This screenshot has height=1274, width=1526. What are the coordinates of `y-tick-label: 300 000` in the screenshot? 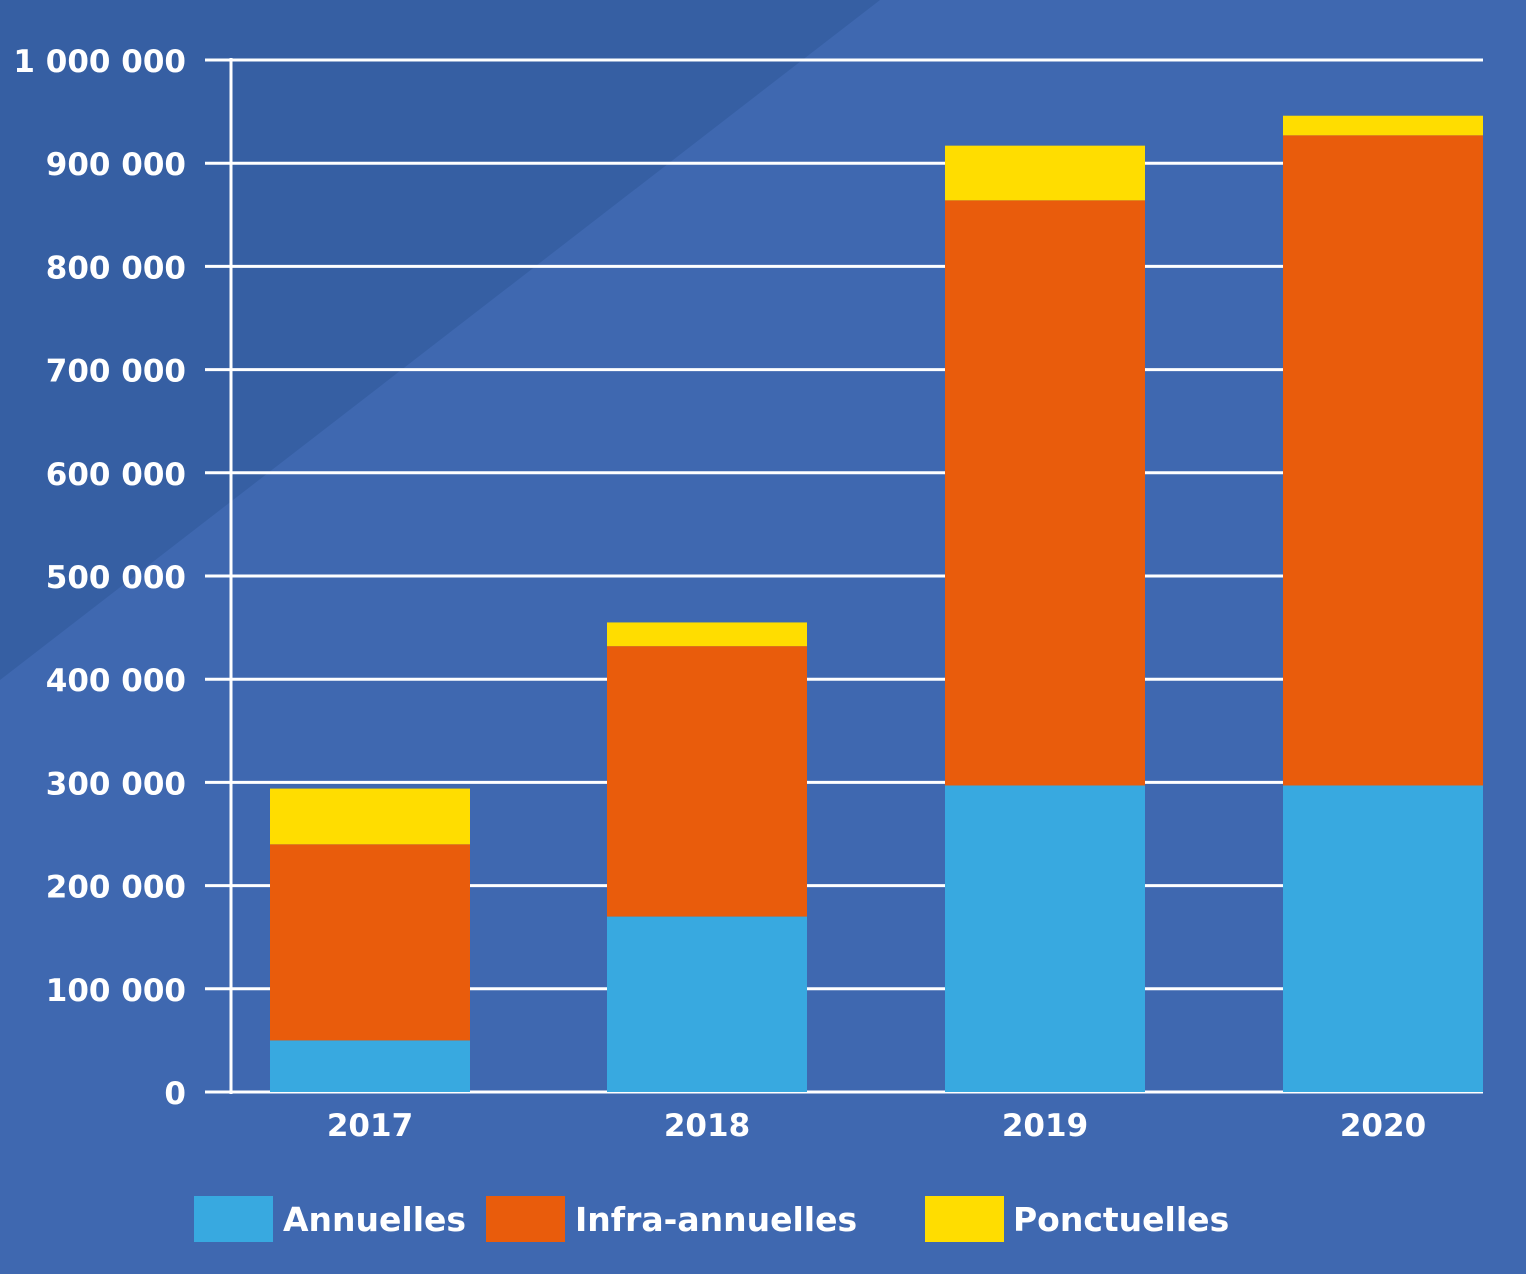 It's located at (116, 784).